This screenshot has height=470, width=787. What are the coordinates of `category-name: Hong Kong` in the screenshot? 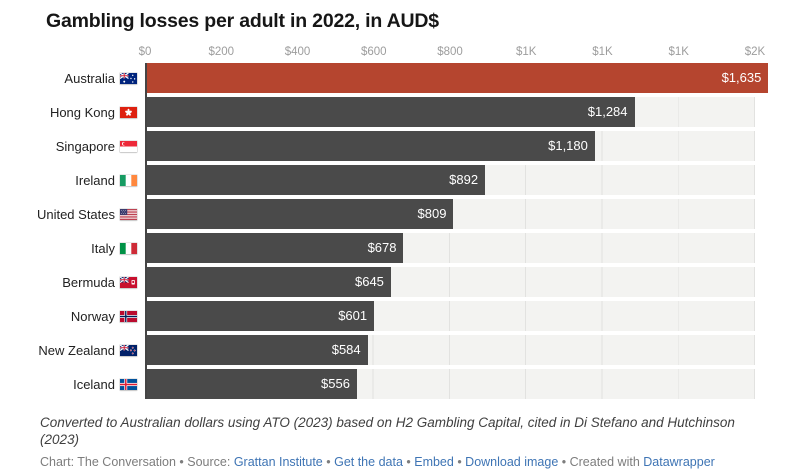 It's located at (82, 112).